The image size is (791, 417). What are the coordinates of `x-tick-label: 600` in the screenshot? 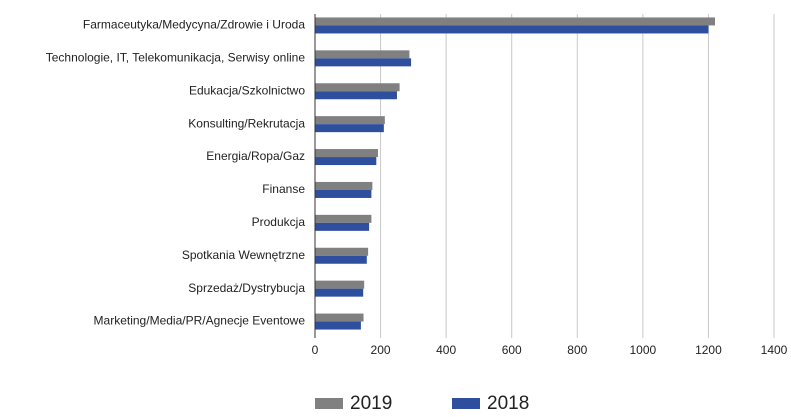 It's located at (512, 350).